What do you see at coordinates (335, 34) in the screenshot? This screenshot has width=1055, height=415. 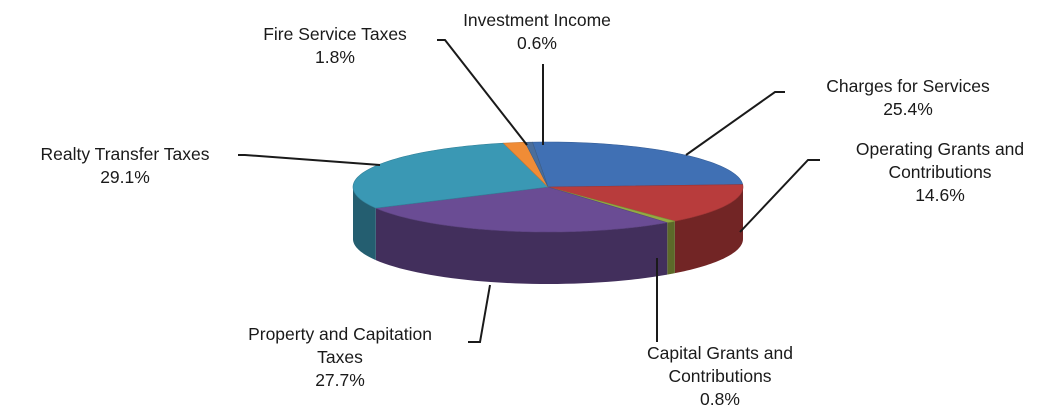 I see `slice-name-line: Fire Service Taxes` at bounding box center [335, 34].